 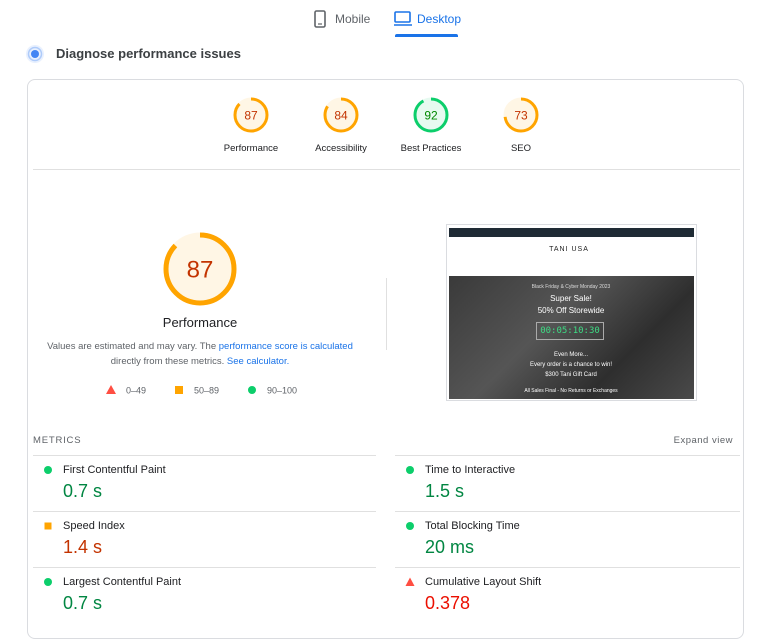 I want to click on legend-label: 0–49, so click(x=136, y=391).